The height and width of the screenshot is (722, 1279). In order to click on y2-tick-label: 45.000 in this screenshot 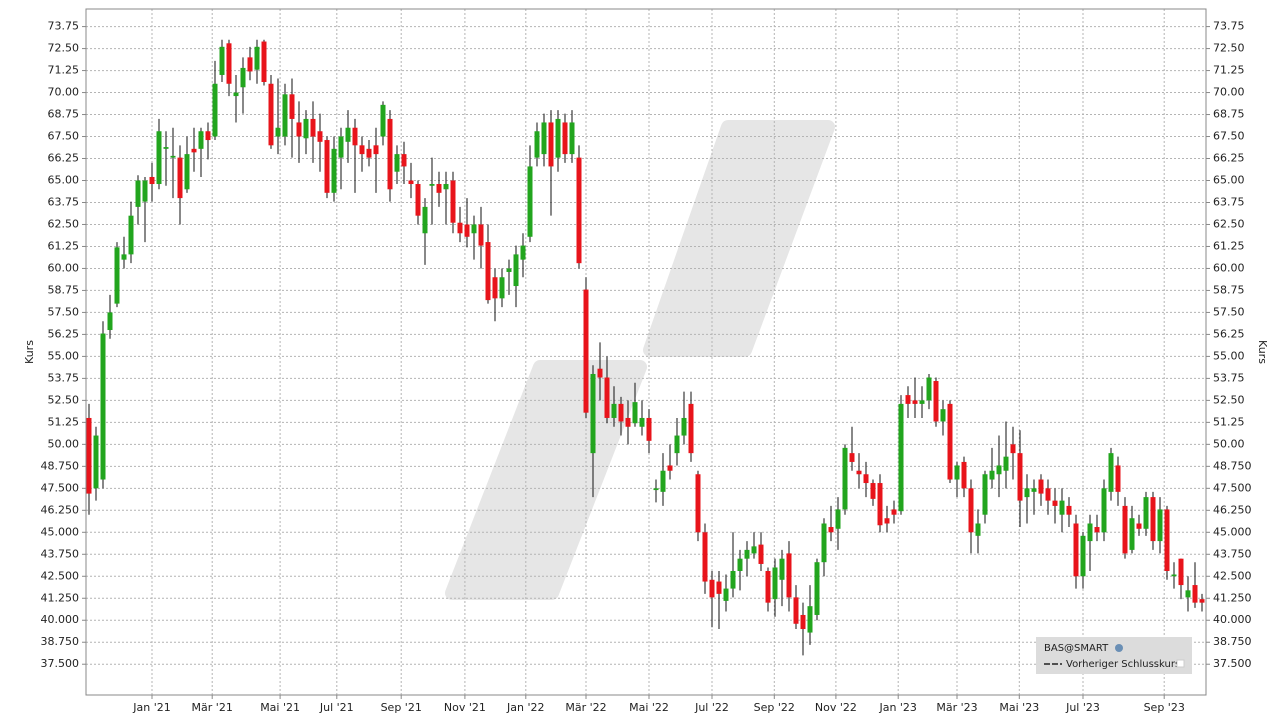, I will do `click(1232, 531)`.